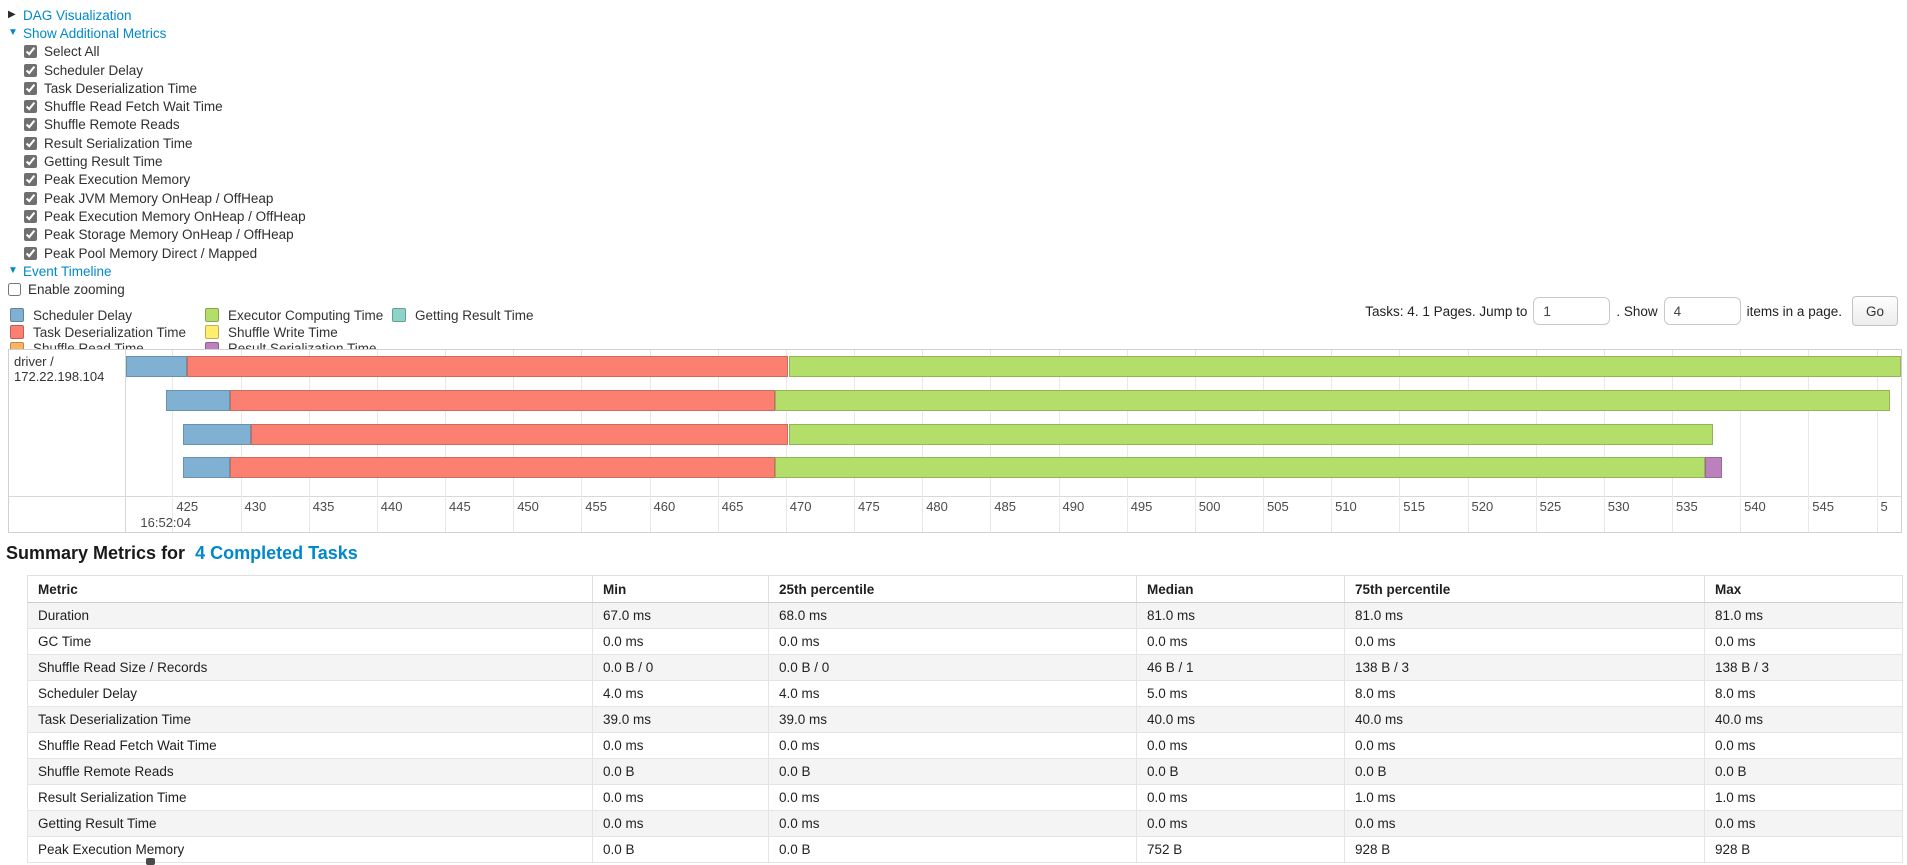 Image resolution: width=1907 pixels, height=865 pixels. What do you see at coordinates (323, 506) in the screenshot?
I see `axis-tick-label: 435` at bounding box center [323, 506].